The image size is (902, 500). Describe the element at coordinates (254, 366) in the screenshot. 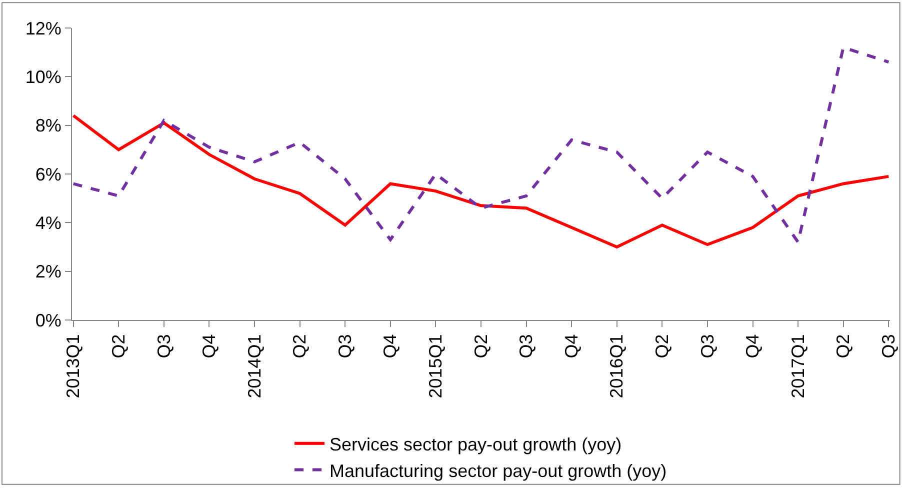

I see `x-tick-label: 2014Q1` at that location.